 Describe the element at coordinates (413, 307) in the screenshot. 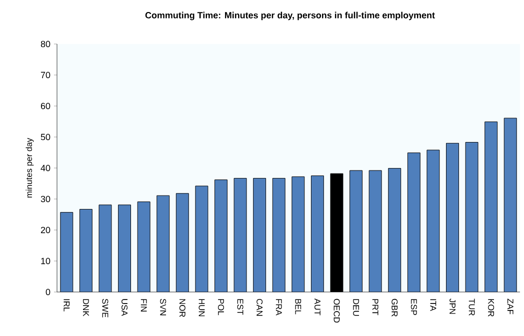

I see `x-tick-label: ESP` at that location.